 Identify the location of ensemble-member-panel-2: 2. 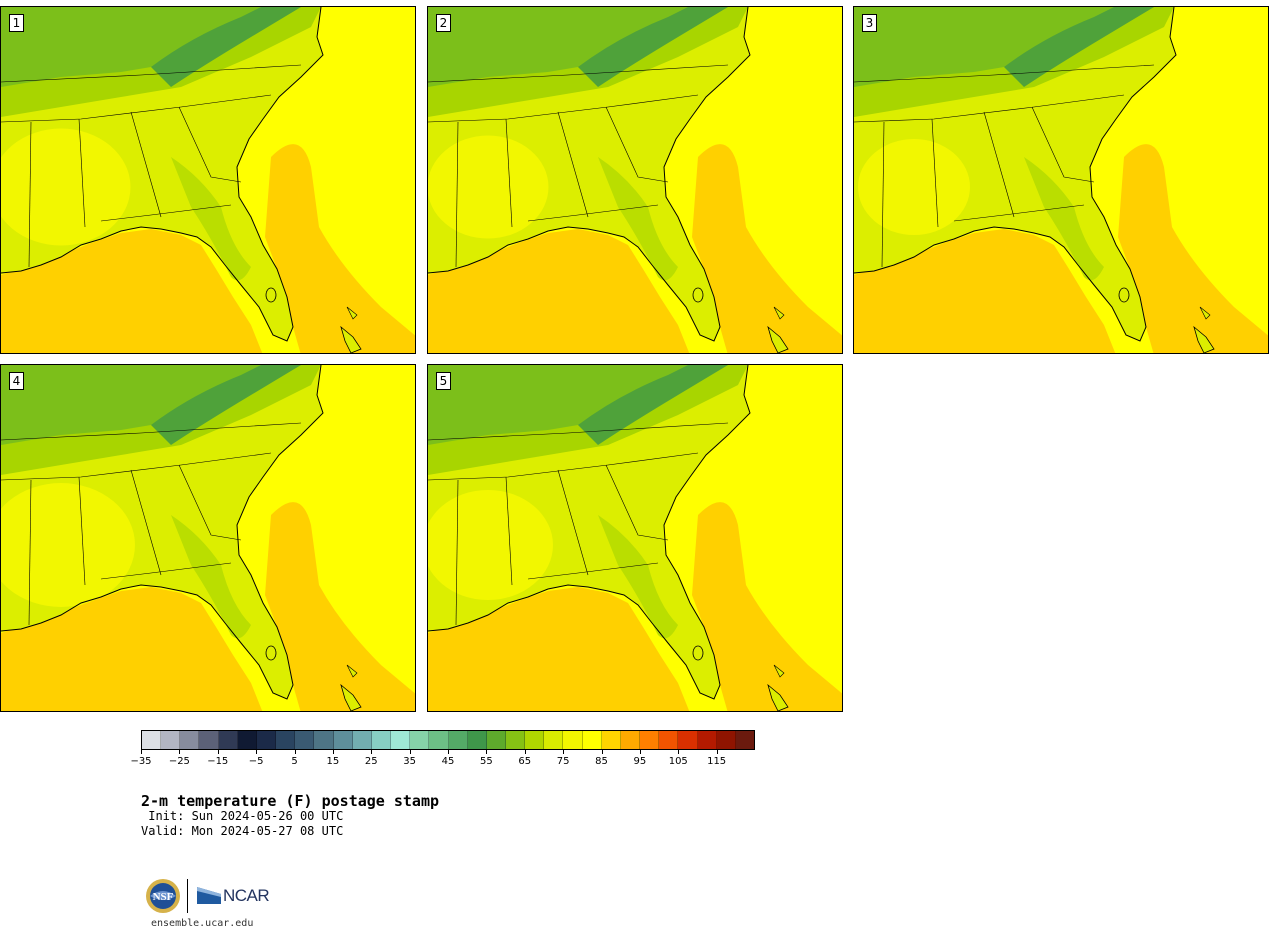
(635, 180).